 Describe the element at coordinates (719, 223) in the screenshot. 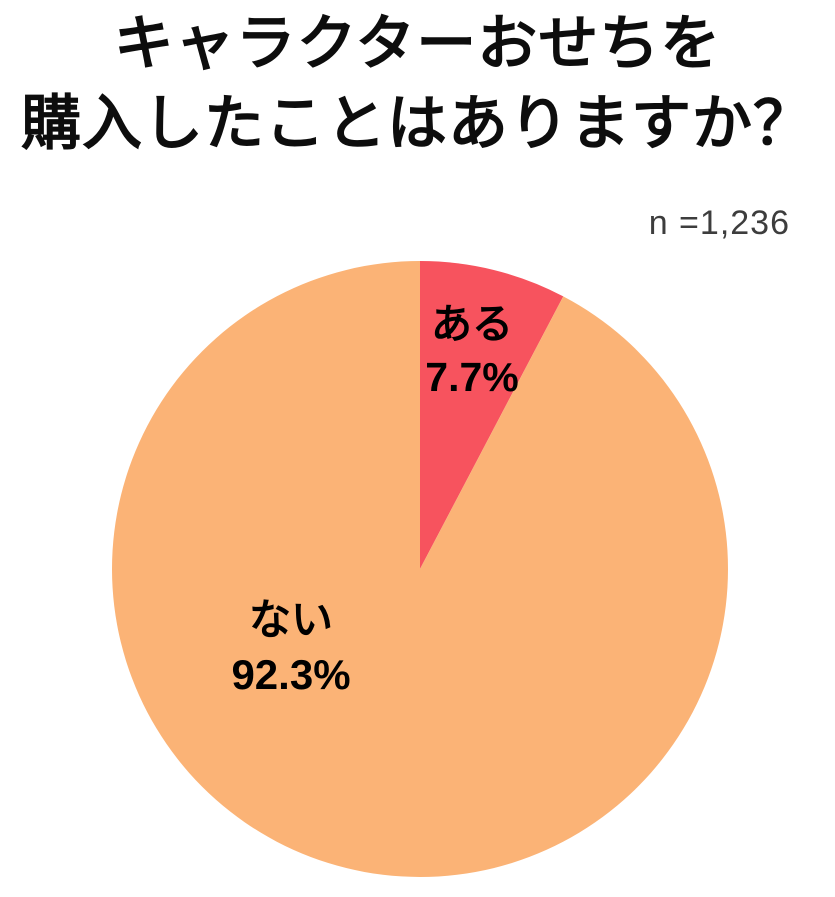

I see `sample-size-label: n =1,236` at that location.